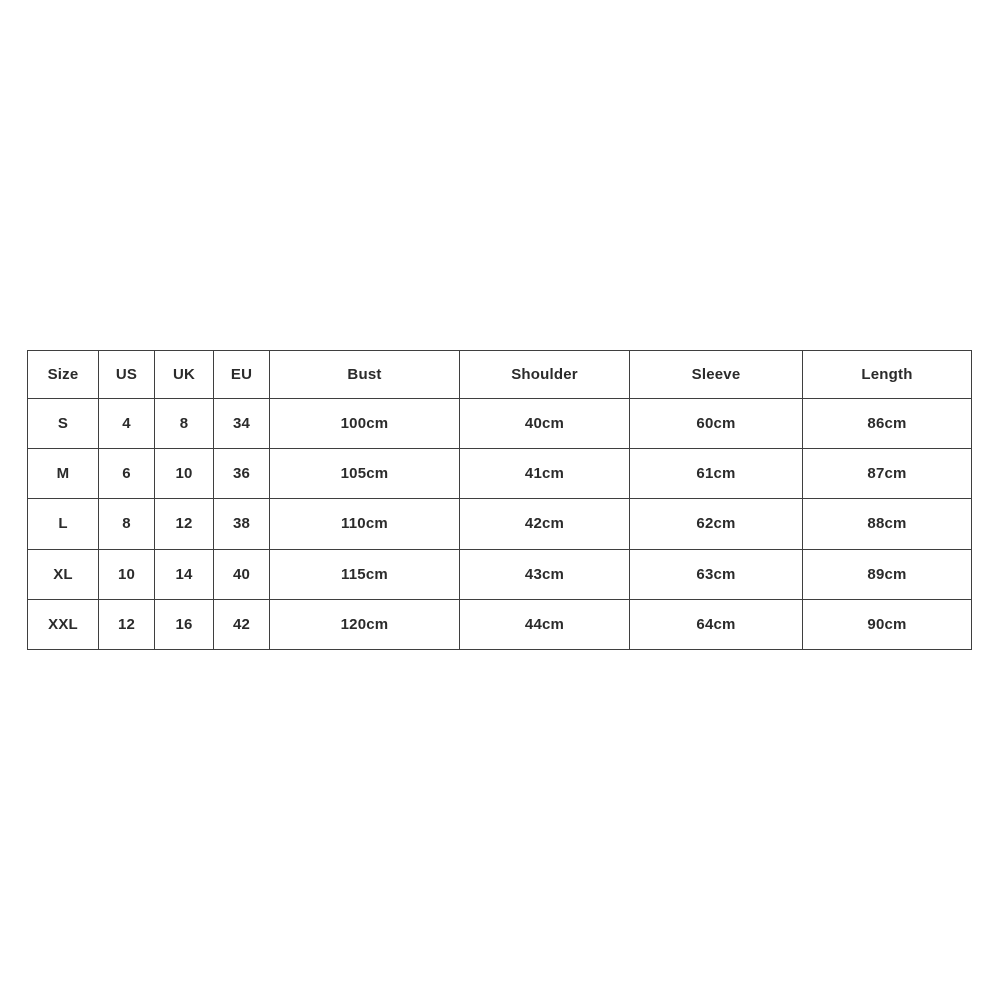  Describe the element at coordinates (544, 624) in the screenshot. I see `cell-shoulder: 44cm` at that location.